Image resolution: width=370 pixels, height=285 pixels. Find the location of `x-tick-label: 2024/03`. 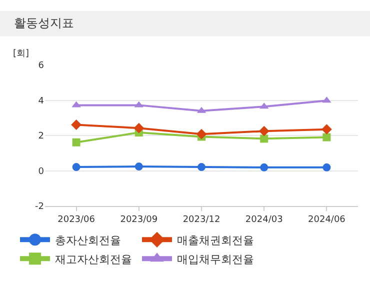

x-tick-label: 2024/03 is located at coordinates (264, 219).